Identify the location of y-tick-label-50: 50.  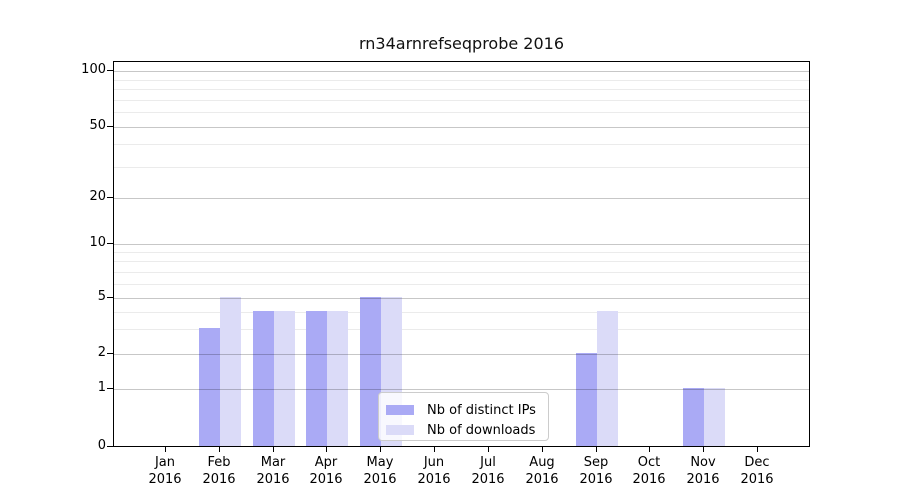
(97, 125).